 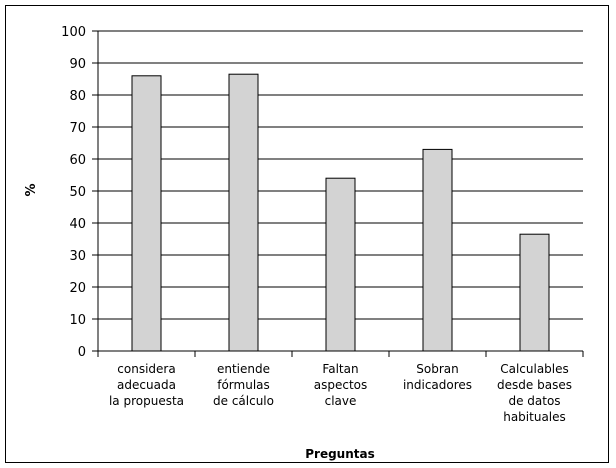 What do you see at coordinates (77, 288) in the screenshot?
I see `y-tick-label: 20` at bounding box center [77, 288].